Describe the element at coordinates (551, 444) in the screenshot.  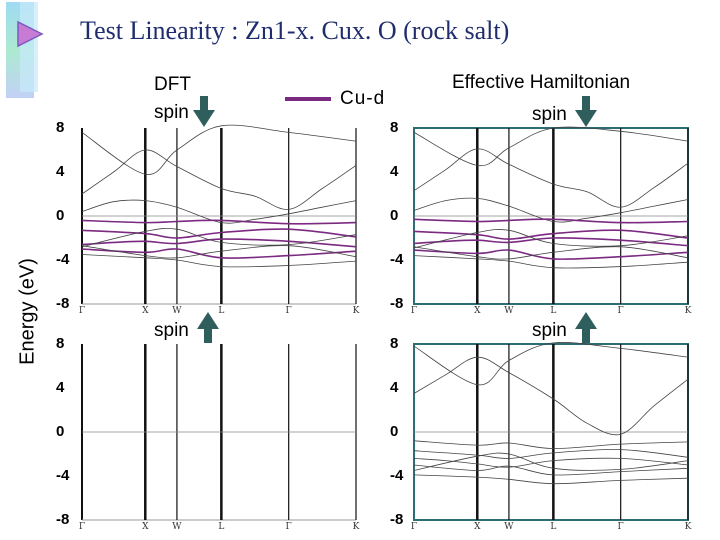
I see `eh-down-band-v1` at that location.